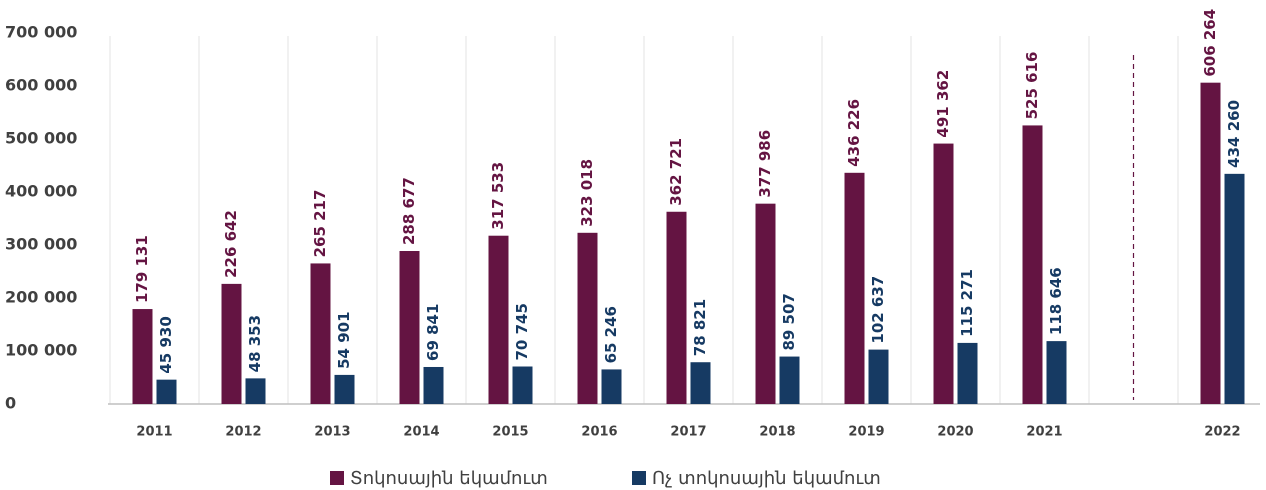 The image size is (1266, 490). I want to click on value-label: 48 353, so click(255, 343).